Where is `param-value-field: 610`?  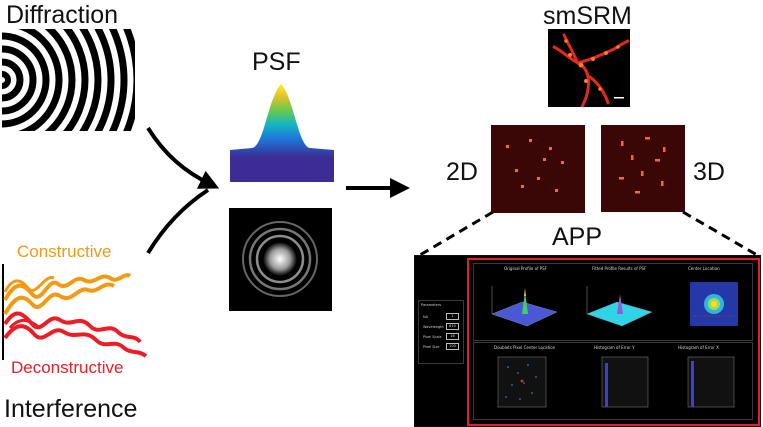
param-value-field: 610 is located at coordinates (452, 326).